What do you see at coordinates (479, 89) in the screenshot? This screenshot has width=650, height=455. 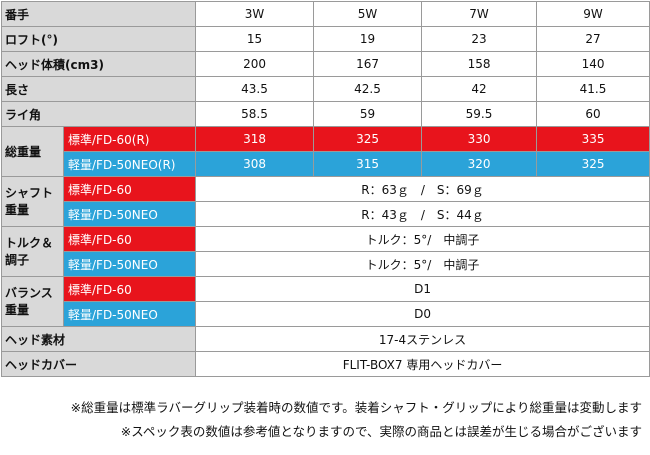 I see `table-cell: 42` at bounding box center [479, 89].